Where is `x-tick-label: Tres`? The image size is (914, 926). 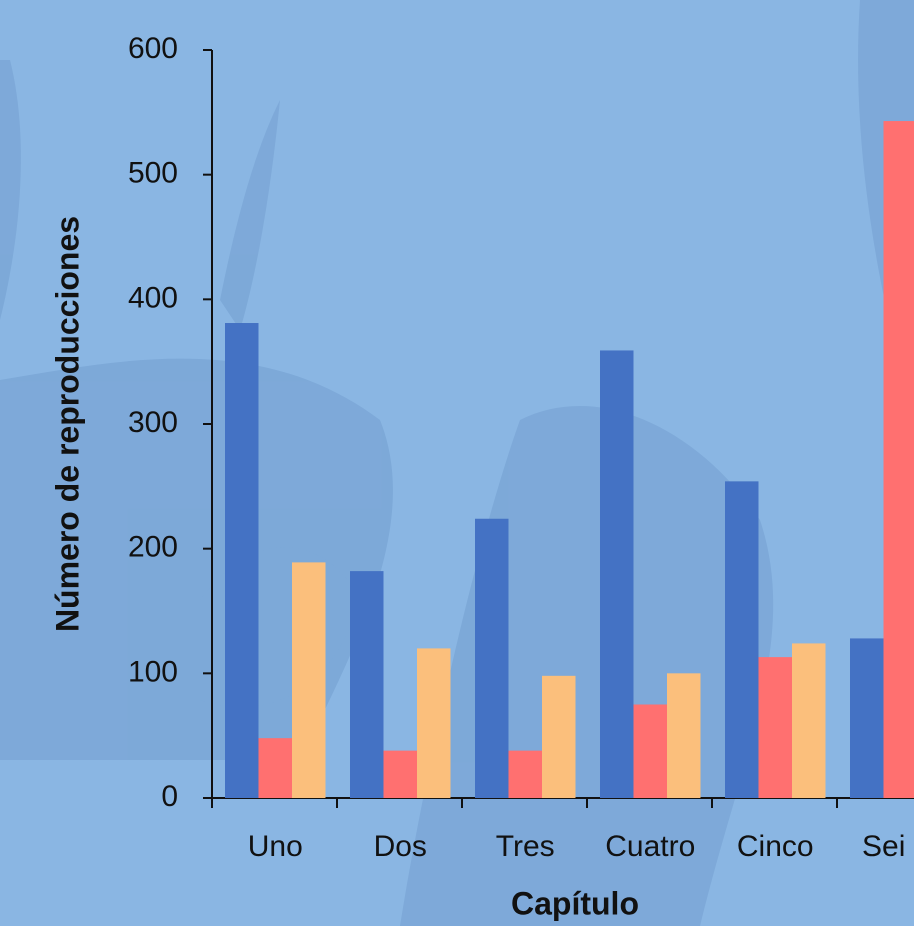 x-tick-label: Tres is located at coordinates (525, 846).